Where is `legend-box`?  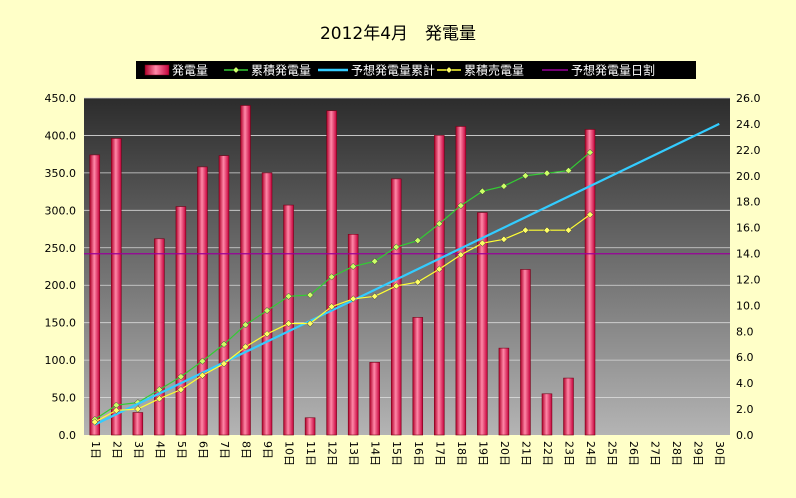 legend-box is located at coordinates (416, 70).